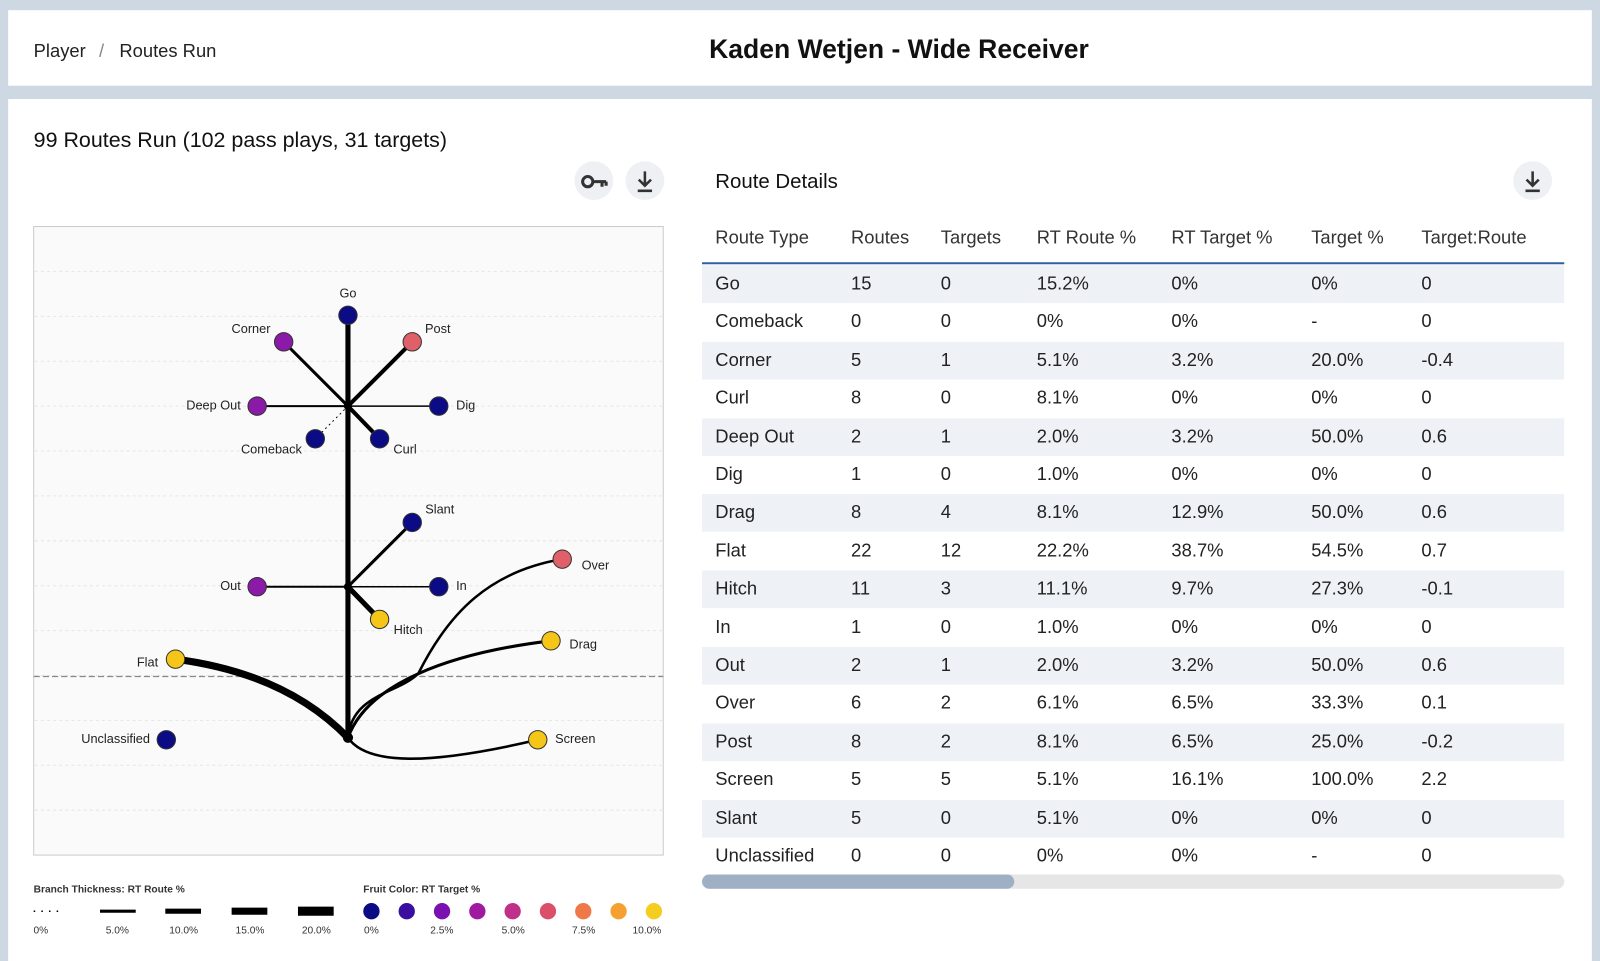  I want to click on legend-label: 15.0%, so click(250, 930).